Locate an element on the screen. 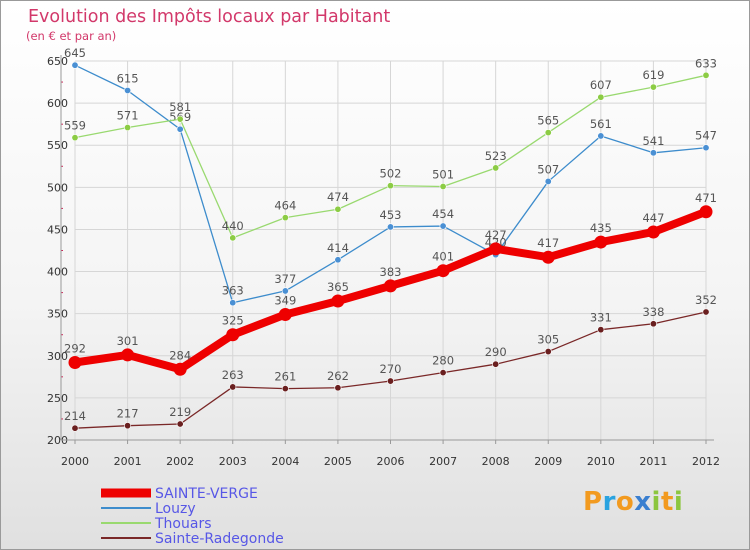  data-label: 502 is located at coordinates (391, 174).